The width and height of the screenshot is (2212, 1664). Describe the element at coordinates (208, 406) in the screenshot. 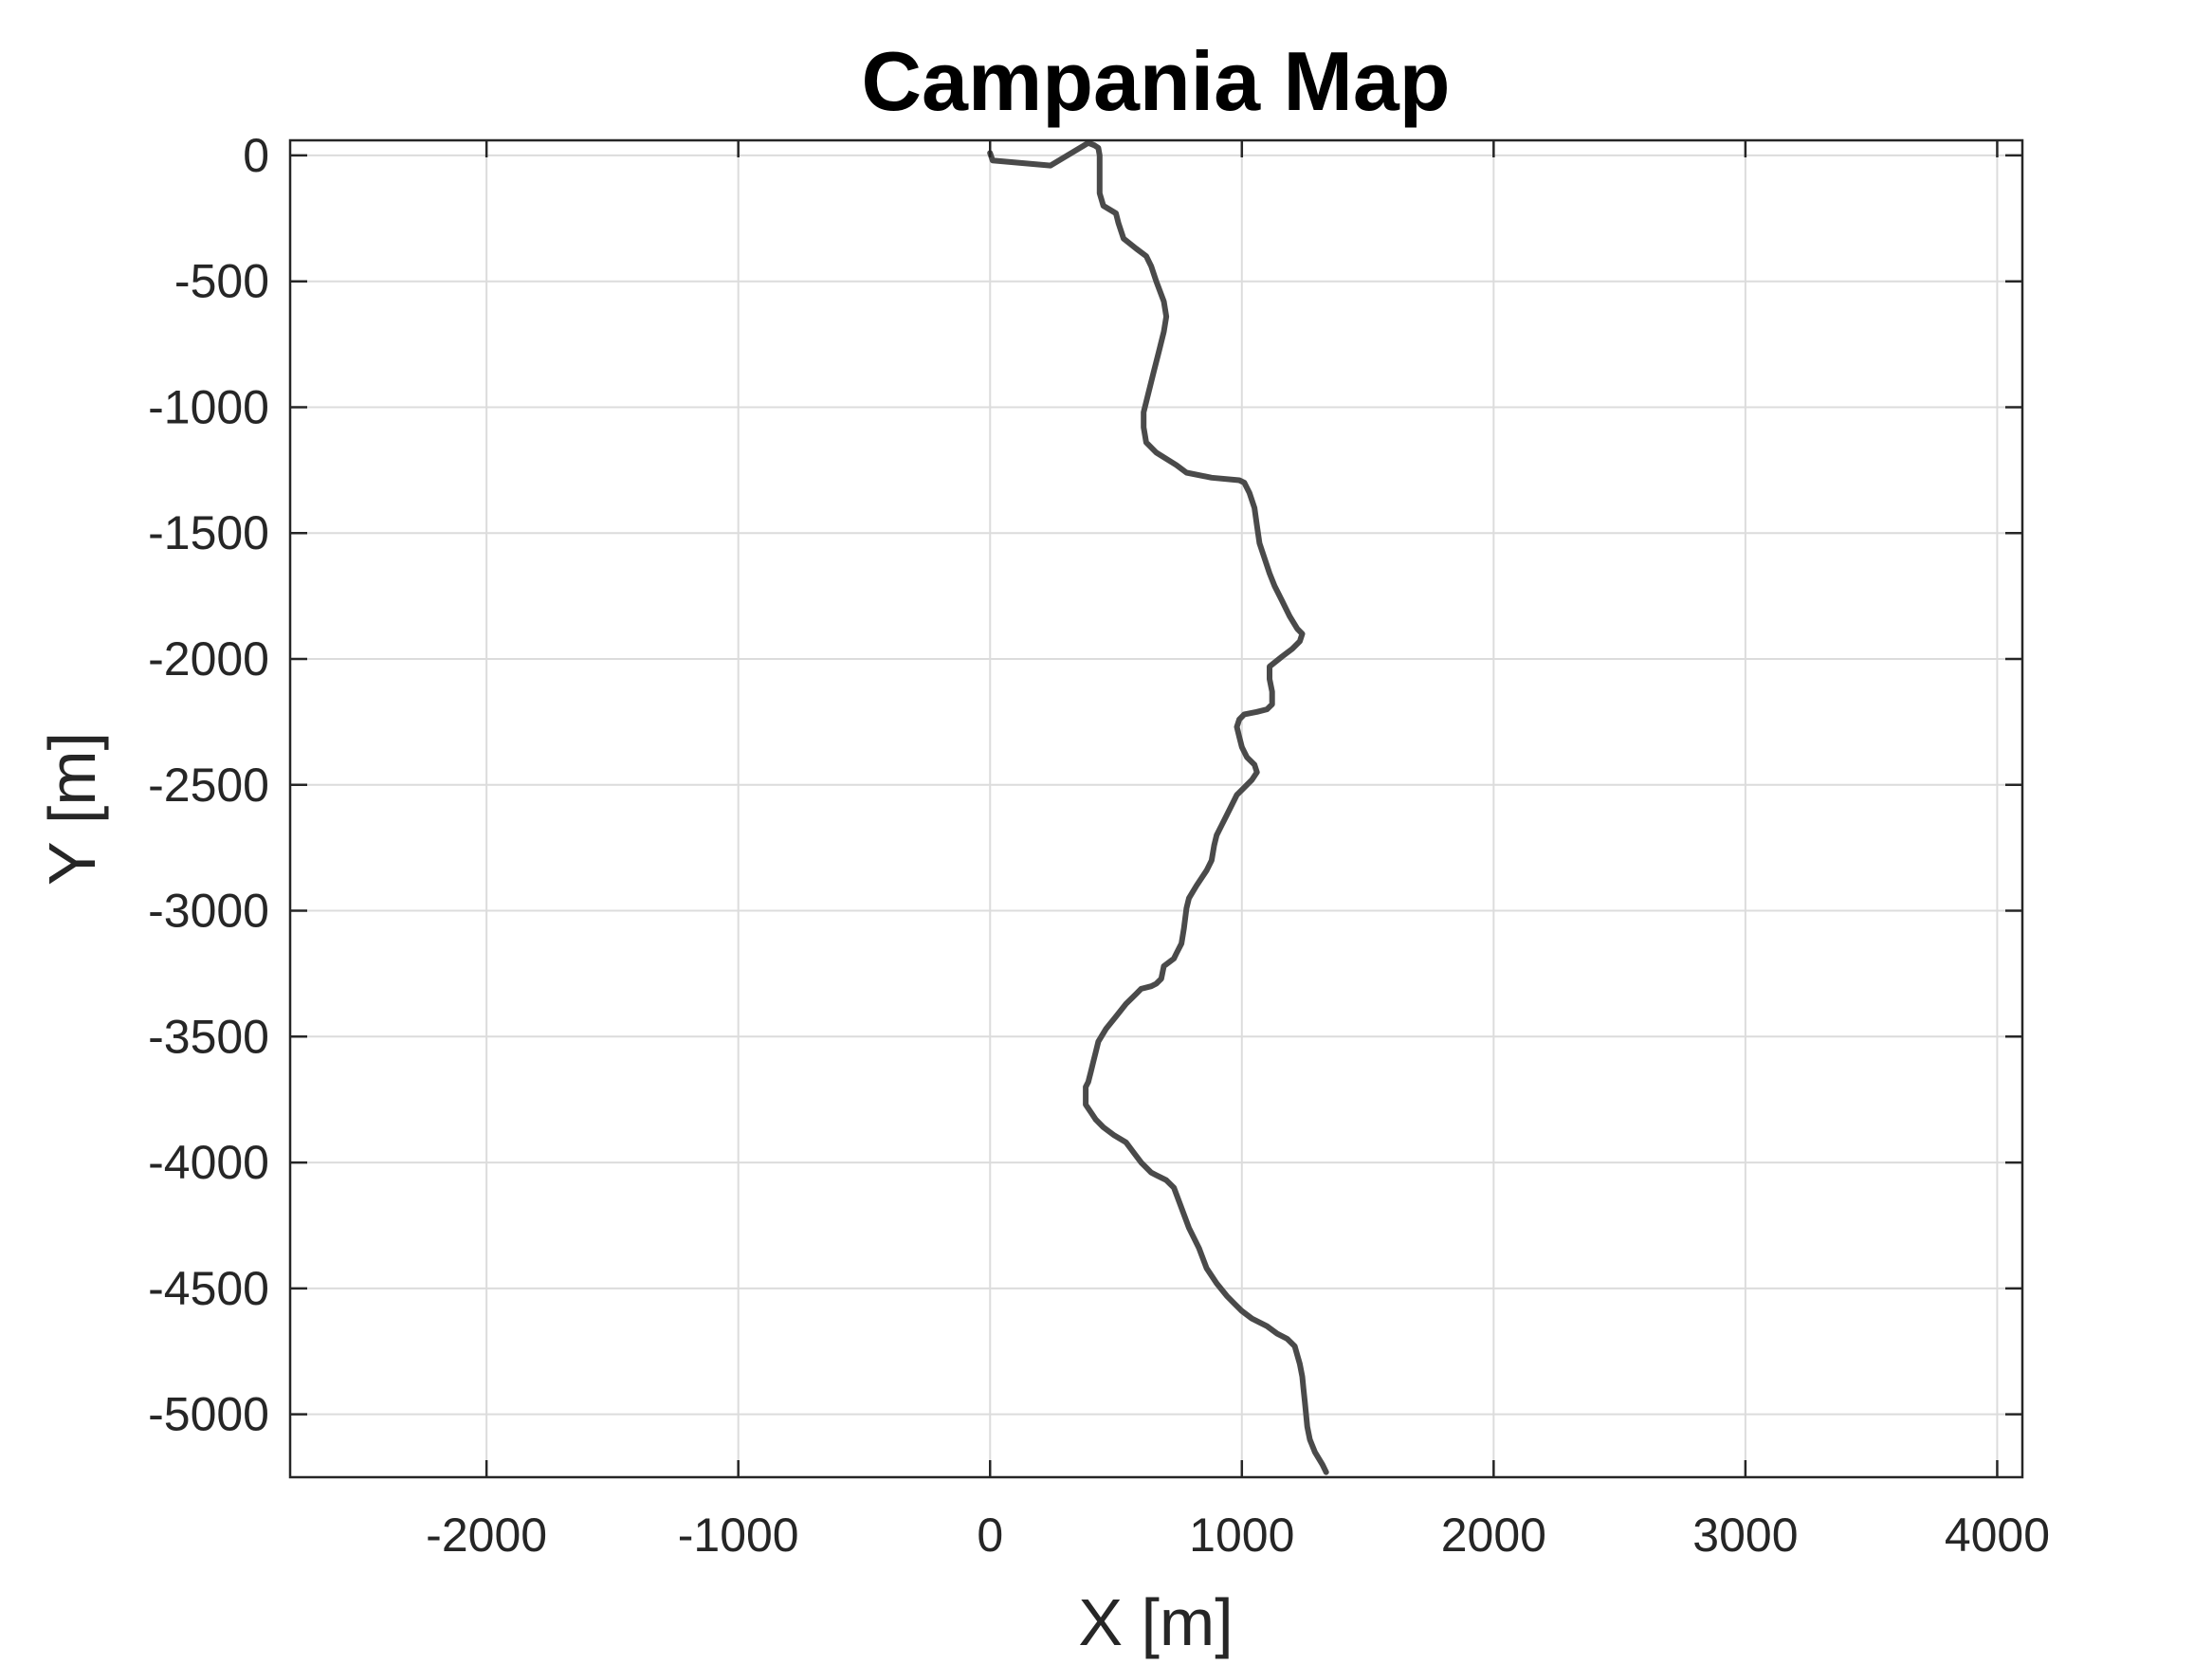

I see `y-tick-label: -1000` at that location.